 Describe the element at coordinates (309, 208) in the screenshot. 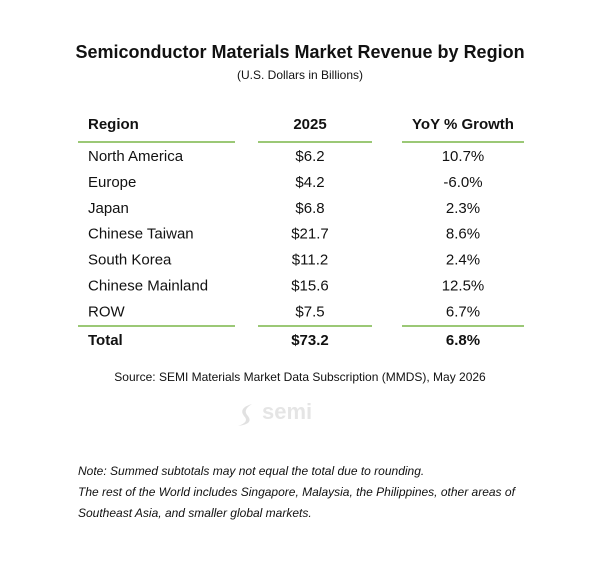

I see `table-cell: $6.8` at that location.